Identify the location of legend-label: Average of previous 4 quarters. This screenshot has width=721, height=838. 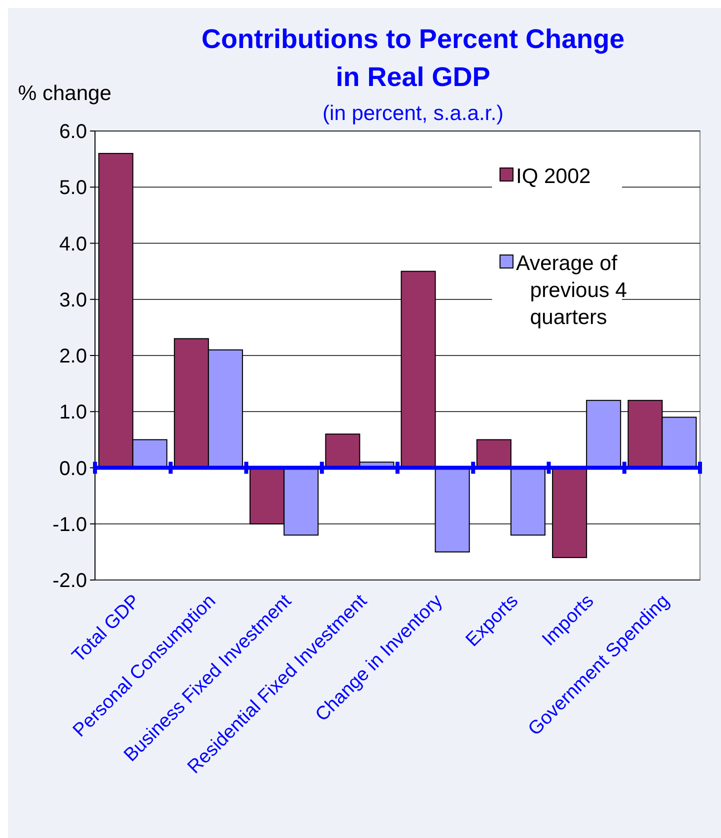
(572, 290).